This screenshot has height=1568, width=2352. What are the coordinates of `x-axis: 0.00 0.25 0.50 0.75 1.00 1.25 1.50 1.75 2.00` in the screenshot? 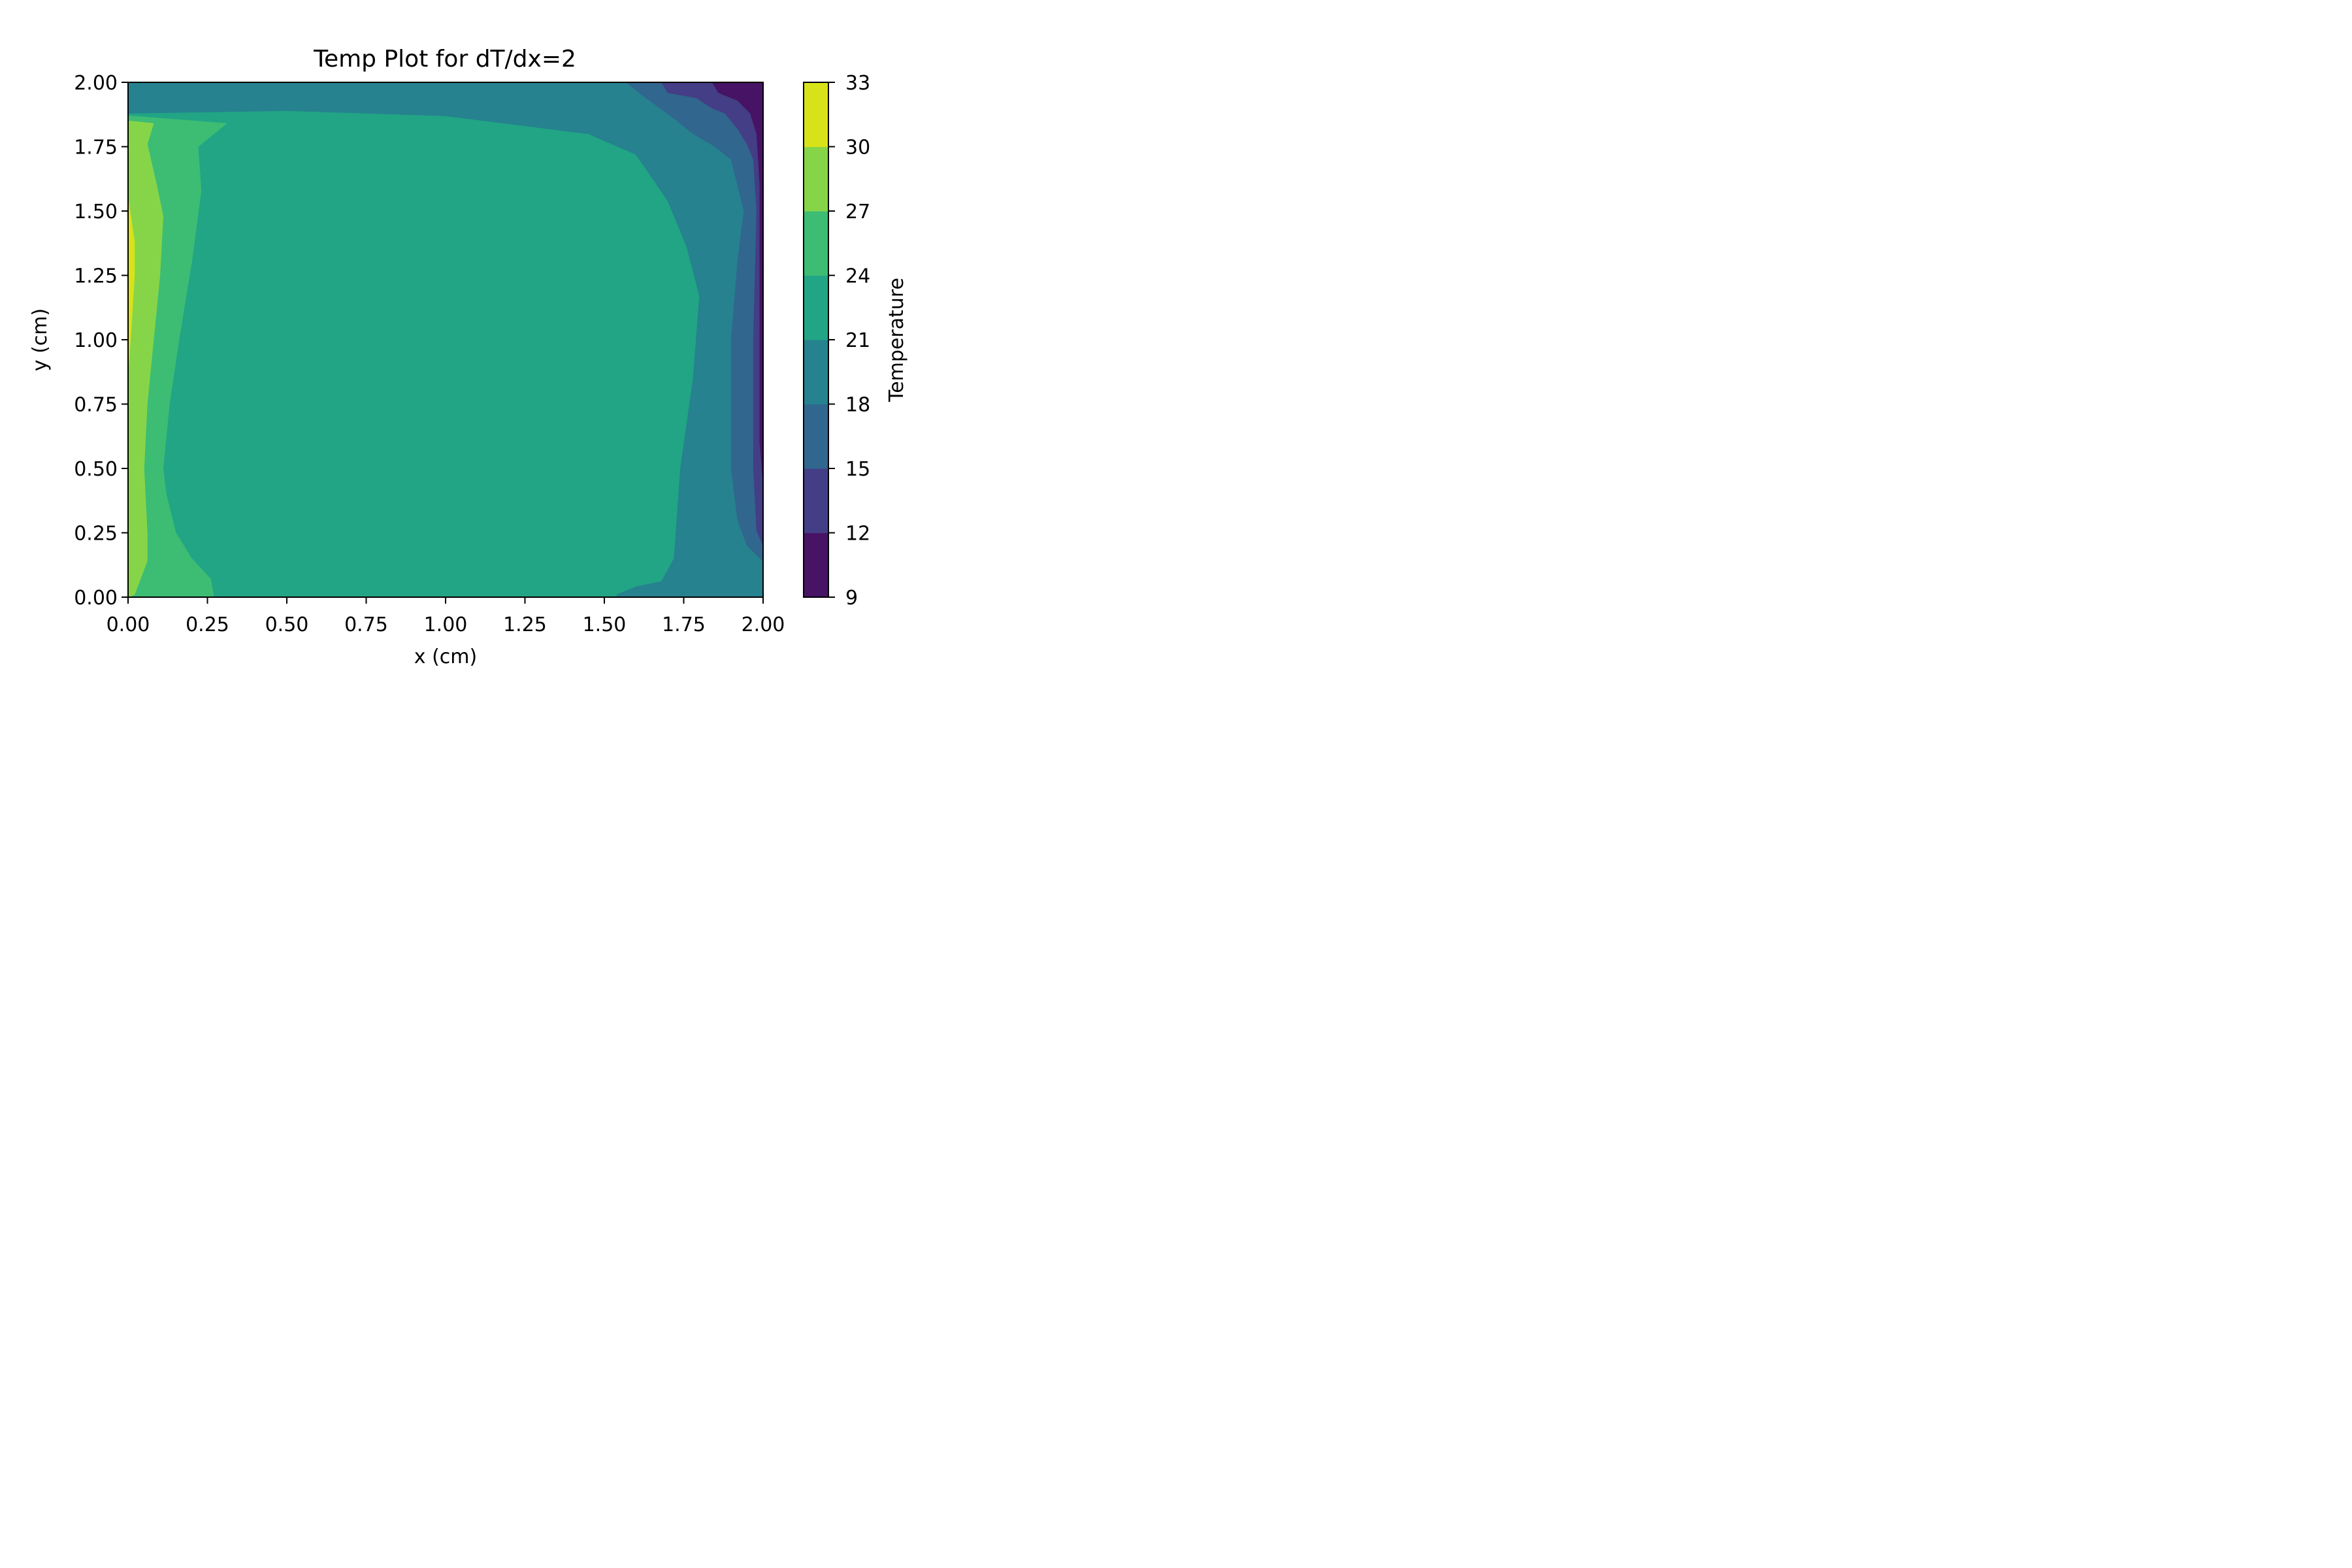 It's located at (445, 616).